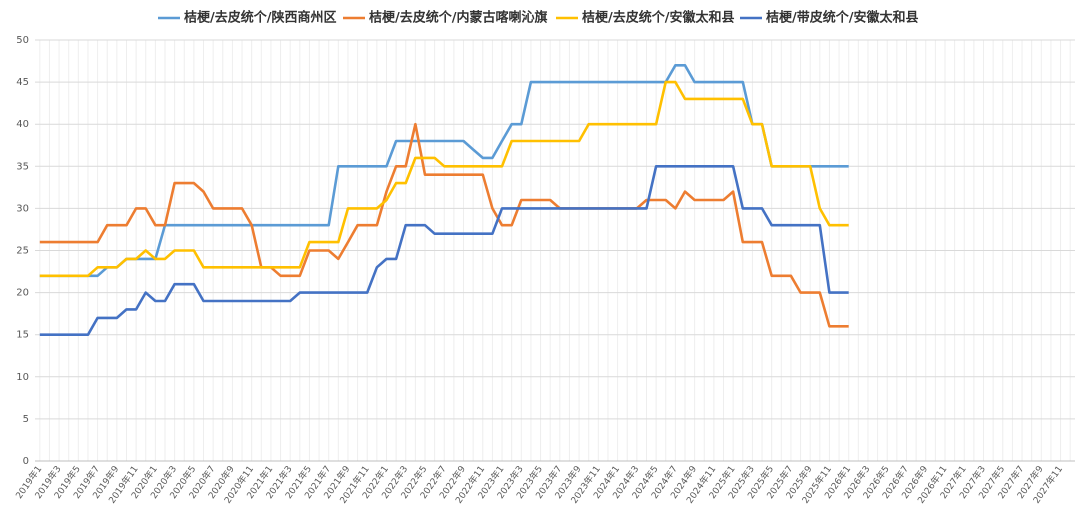 This screenshot has height=511, width=1080. What do you see at coordinates (658, 18) in the screenshot?
I see `legend-label: 桔梗/去皮统个/安徽太和县` at bounding box center [658, 18].